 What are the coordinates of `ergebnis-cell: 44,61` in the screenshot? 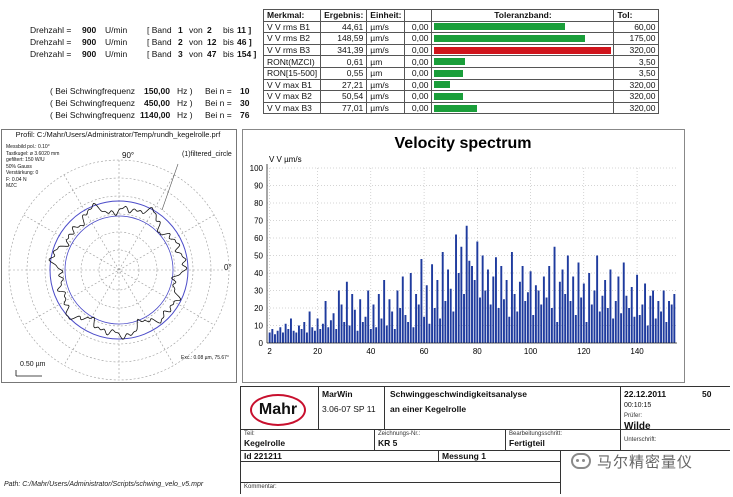 It's located at (344, 27).